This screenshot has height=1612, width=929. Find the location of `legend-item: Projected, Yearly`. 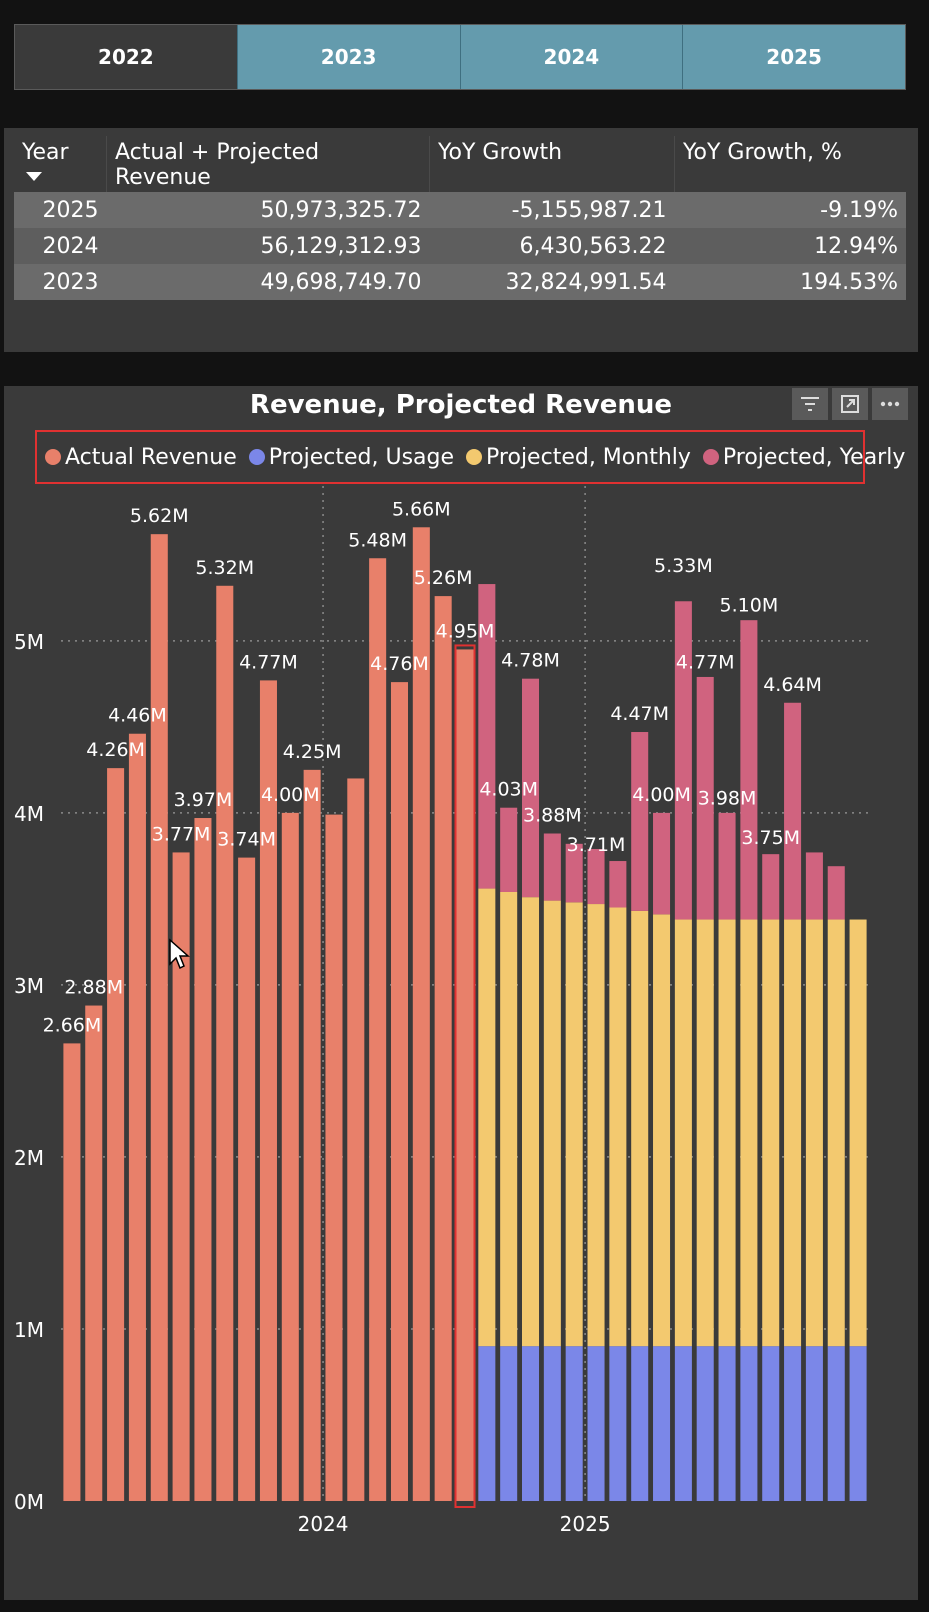

legend-item: Projected, Yearly is located at coordinates (803, 457).